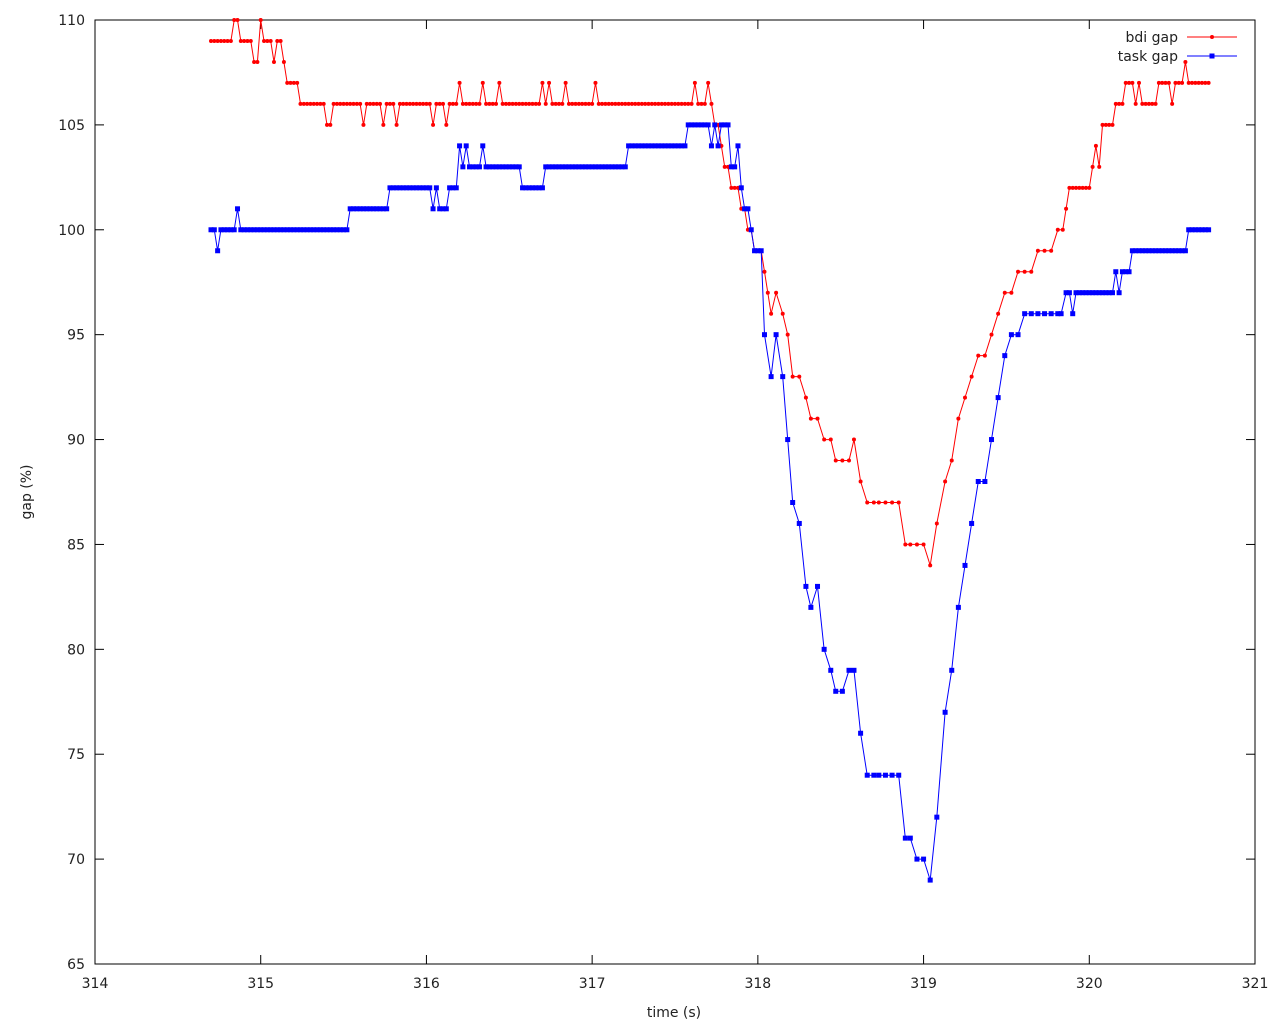 Image resolution: width=1280 pixels, height=1029 pixels. What do you see at coordinates (71, 231) in the screenshot?
I see `y-tick-label: 100` at bounding box center [71, 231].